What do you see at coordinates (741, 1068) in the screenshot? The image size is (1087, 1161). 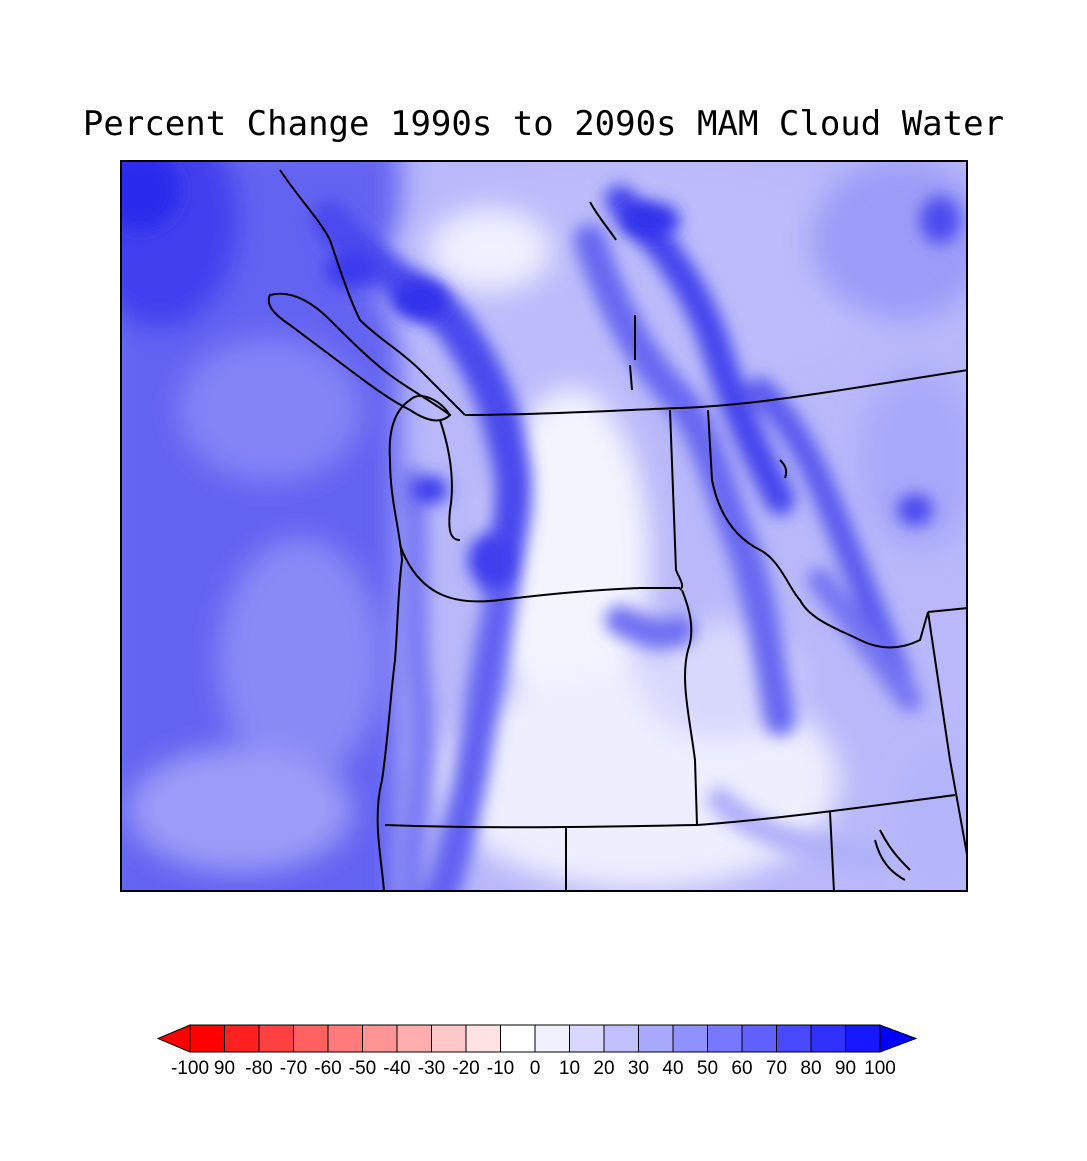 I see `colorbar-tick-label: 60` at bounding box center [741, 1068].